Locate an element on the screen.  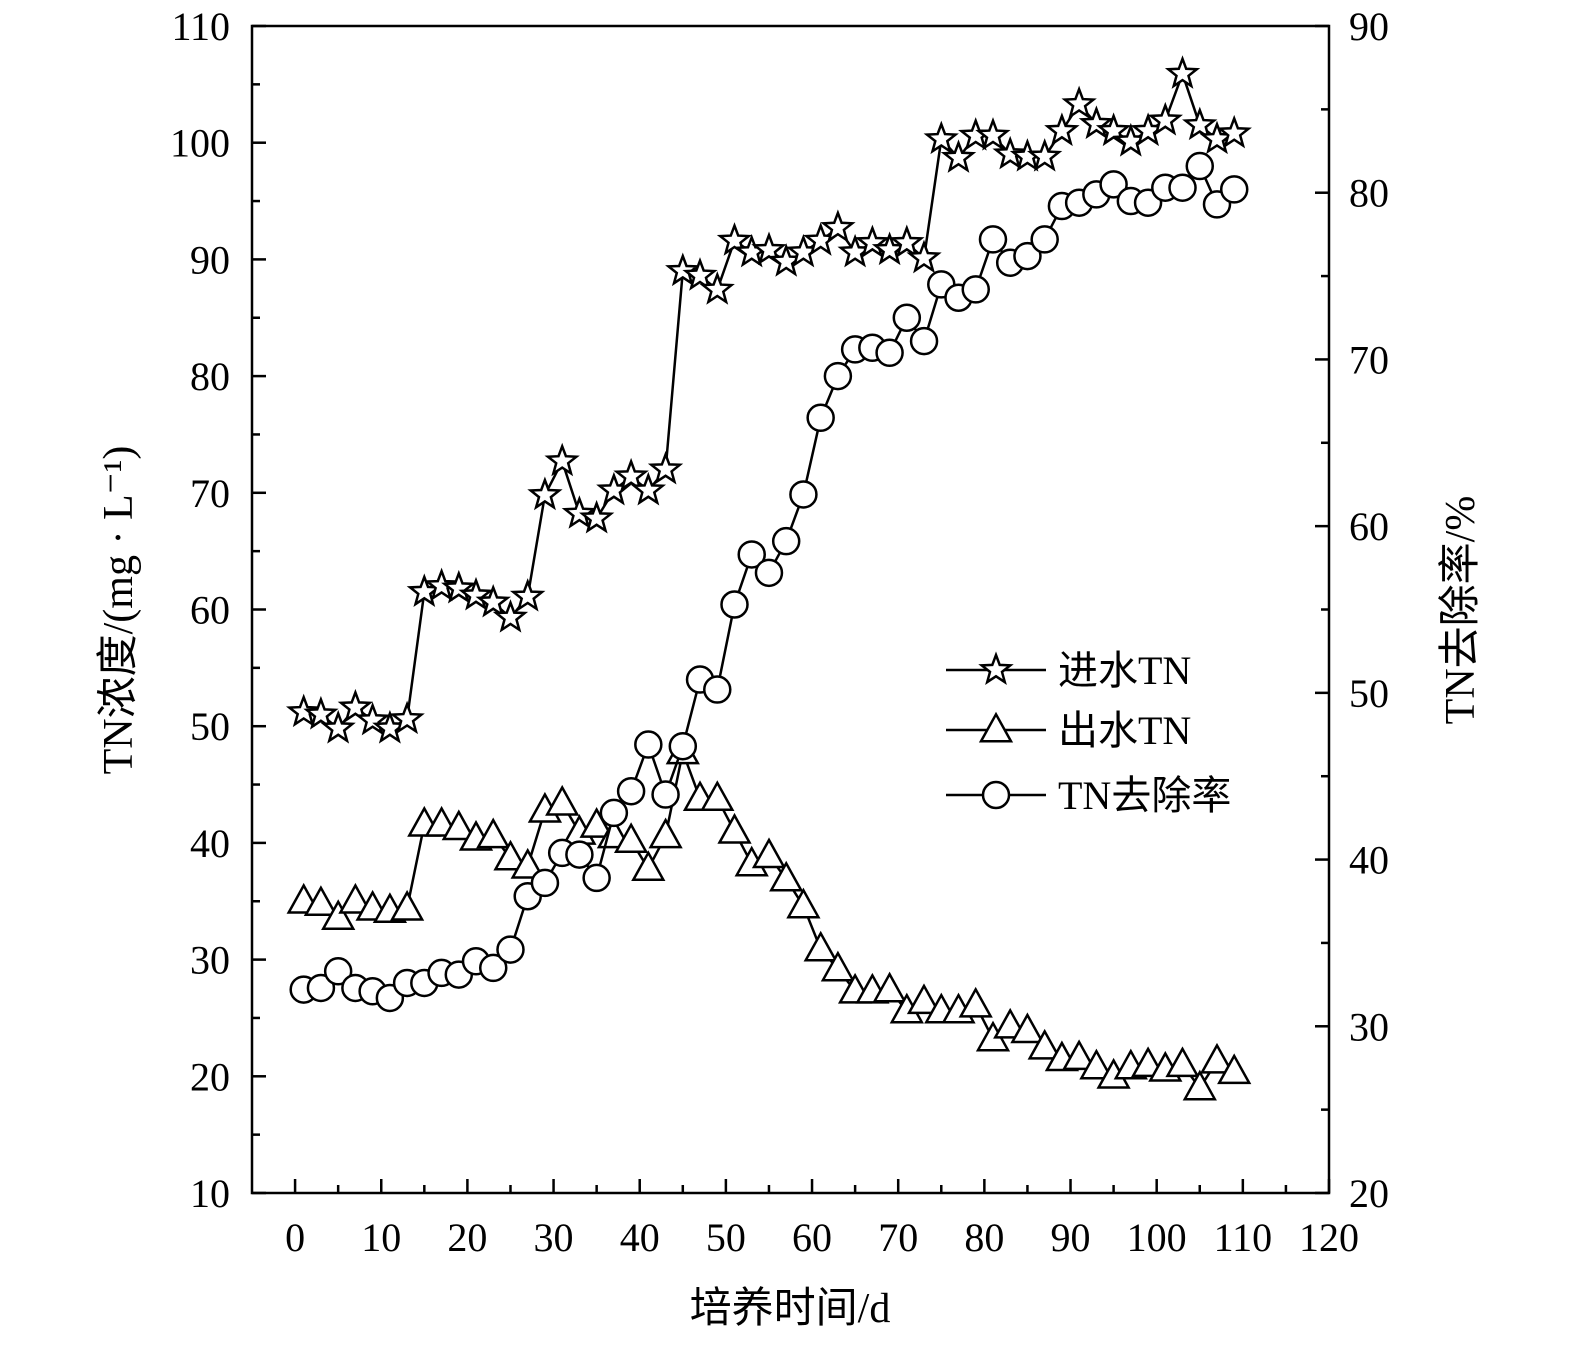
y2-tick-label: 40 is located at coordinates (1369, 860).